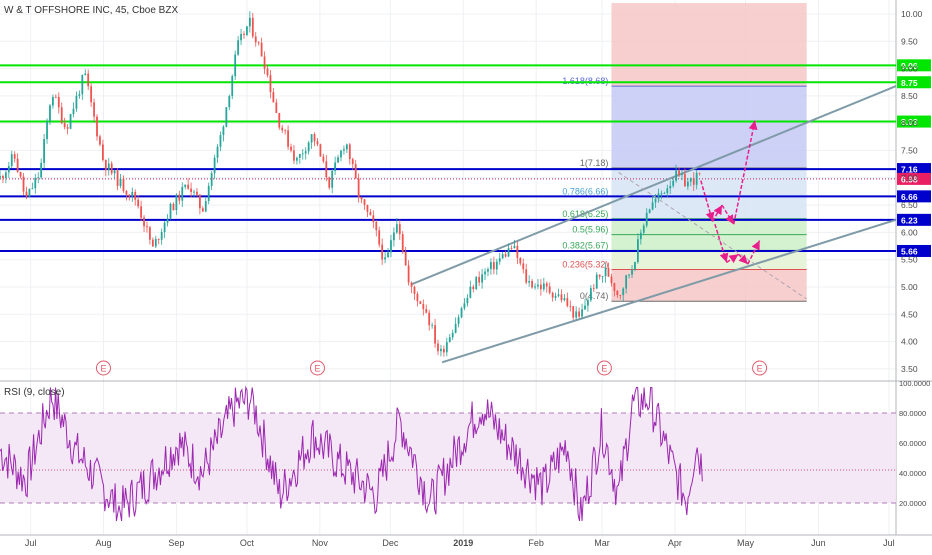  I want to click on price-axis-tick-label: 7.50, so click(909, 151).